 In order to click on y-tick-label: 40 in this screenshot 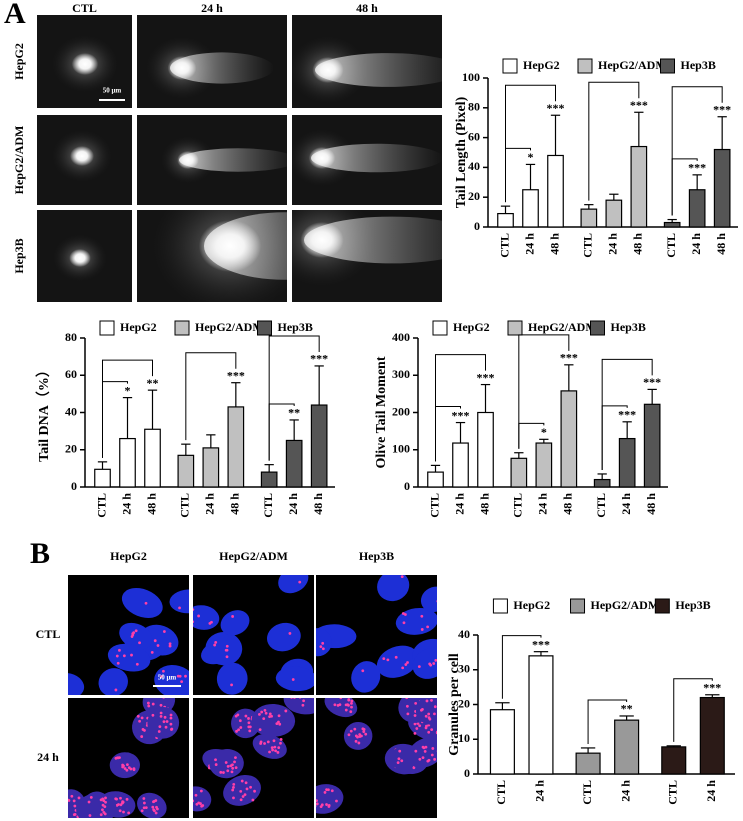, I will do `click(71, 411)`.